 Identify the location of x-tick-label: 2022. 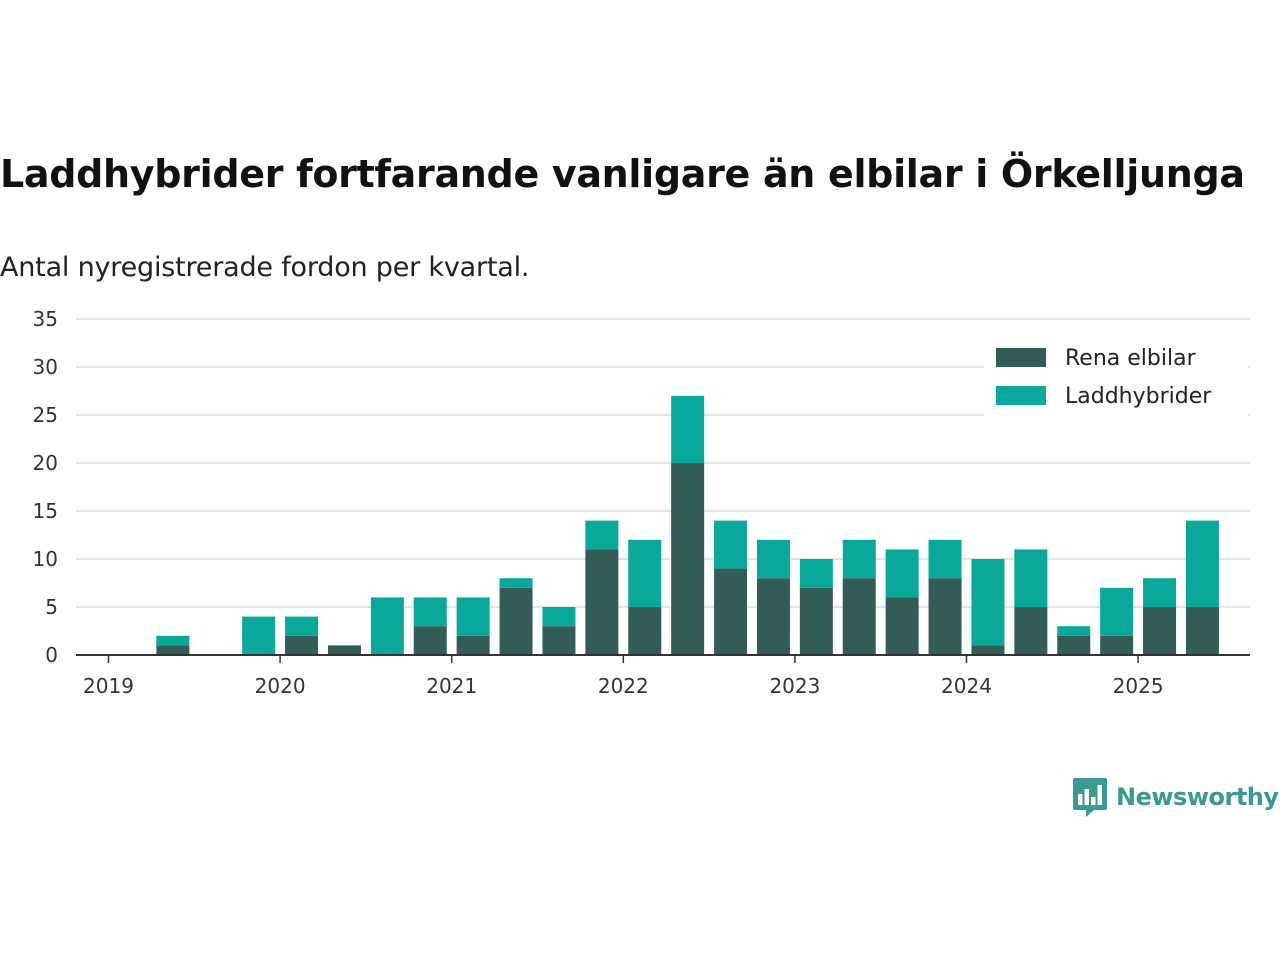
(623, 686).